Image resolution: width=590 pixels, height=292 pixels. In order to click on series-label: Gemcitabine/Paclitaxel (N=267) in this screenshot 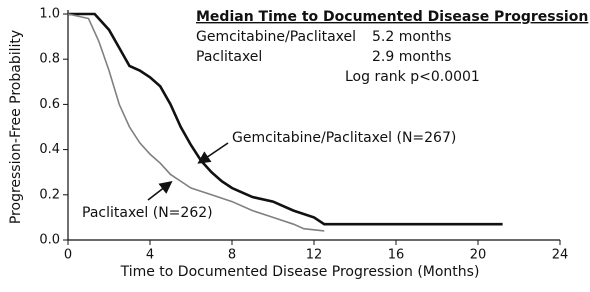, I will do `click(344, 138)`.